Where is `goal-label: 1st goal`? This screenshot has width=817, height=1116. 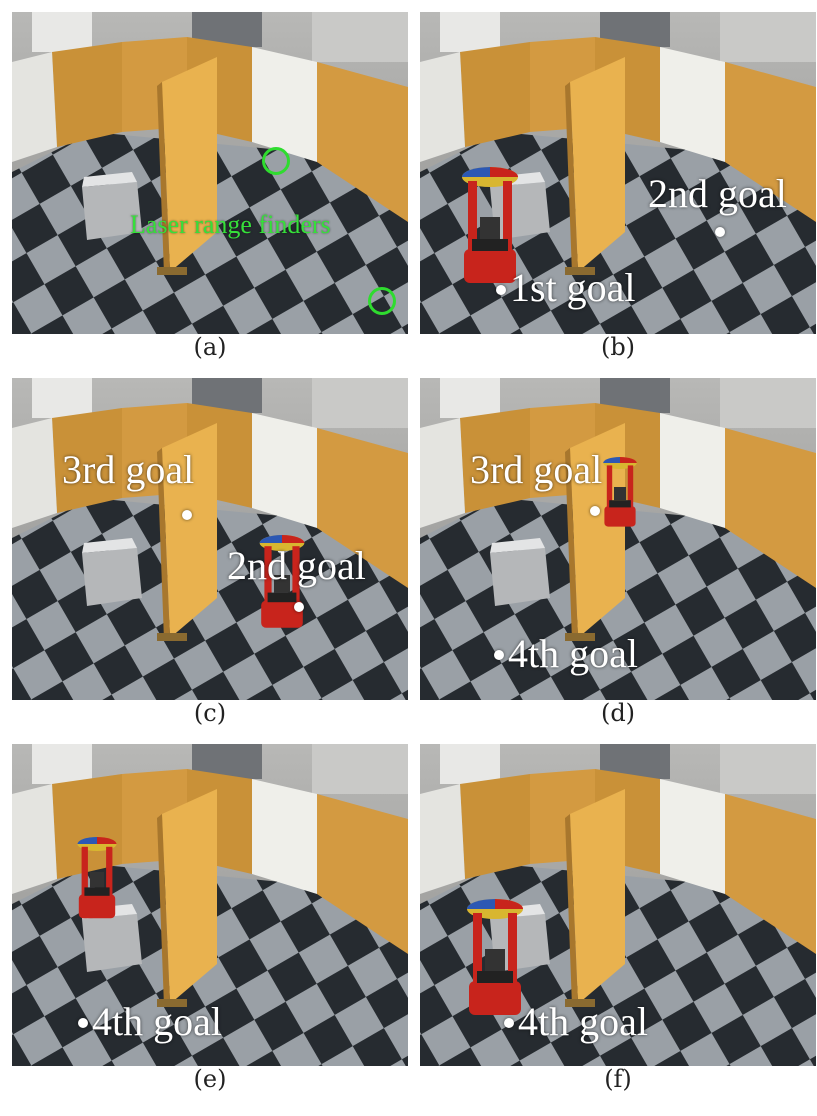
goal-label: 1st goal is located at coordinates (573, 287).